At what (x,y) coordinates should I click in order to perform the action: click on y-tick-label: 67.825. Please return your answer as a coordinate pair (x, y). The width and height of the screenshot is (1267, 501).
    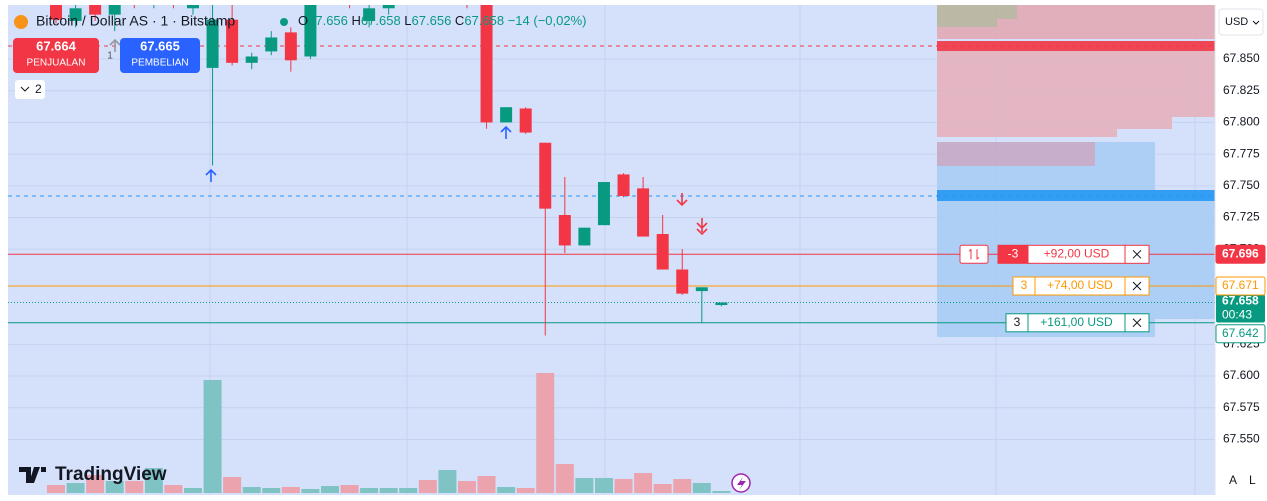
    Looking at the image, I should click on (1241, 90).